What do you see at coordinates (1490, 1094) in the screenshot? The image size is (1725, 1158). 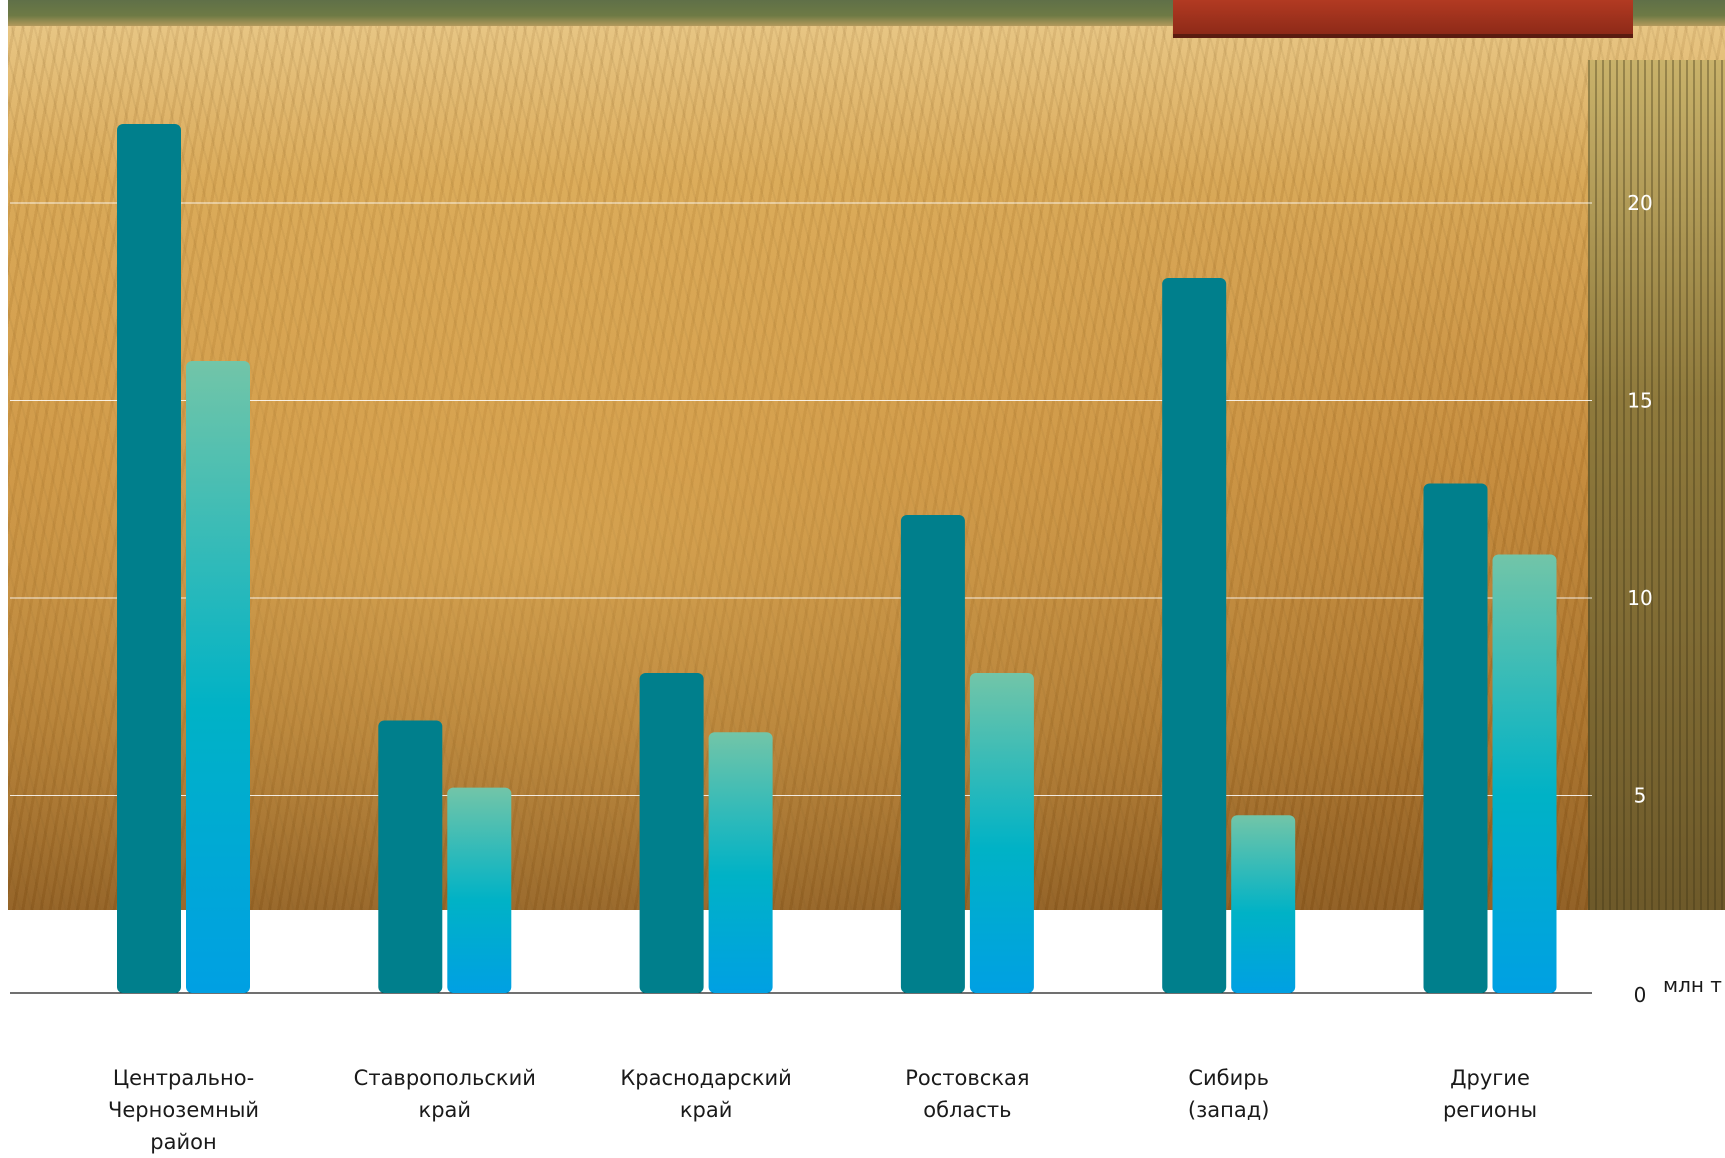 I see `x-category-label: Другие регионы` at bounding box center [1490, 1094].